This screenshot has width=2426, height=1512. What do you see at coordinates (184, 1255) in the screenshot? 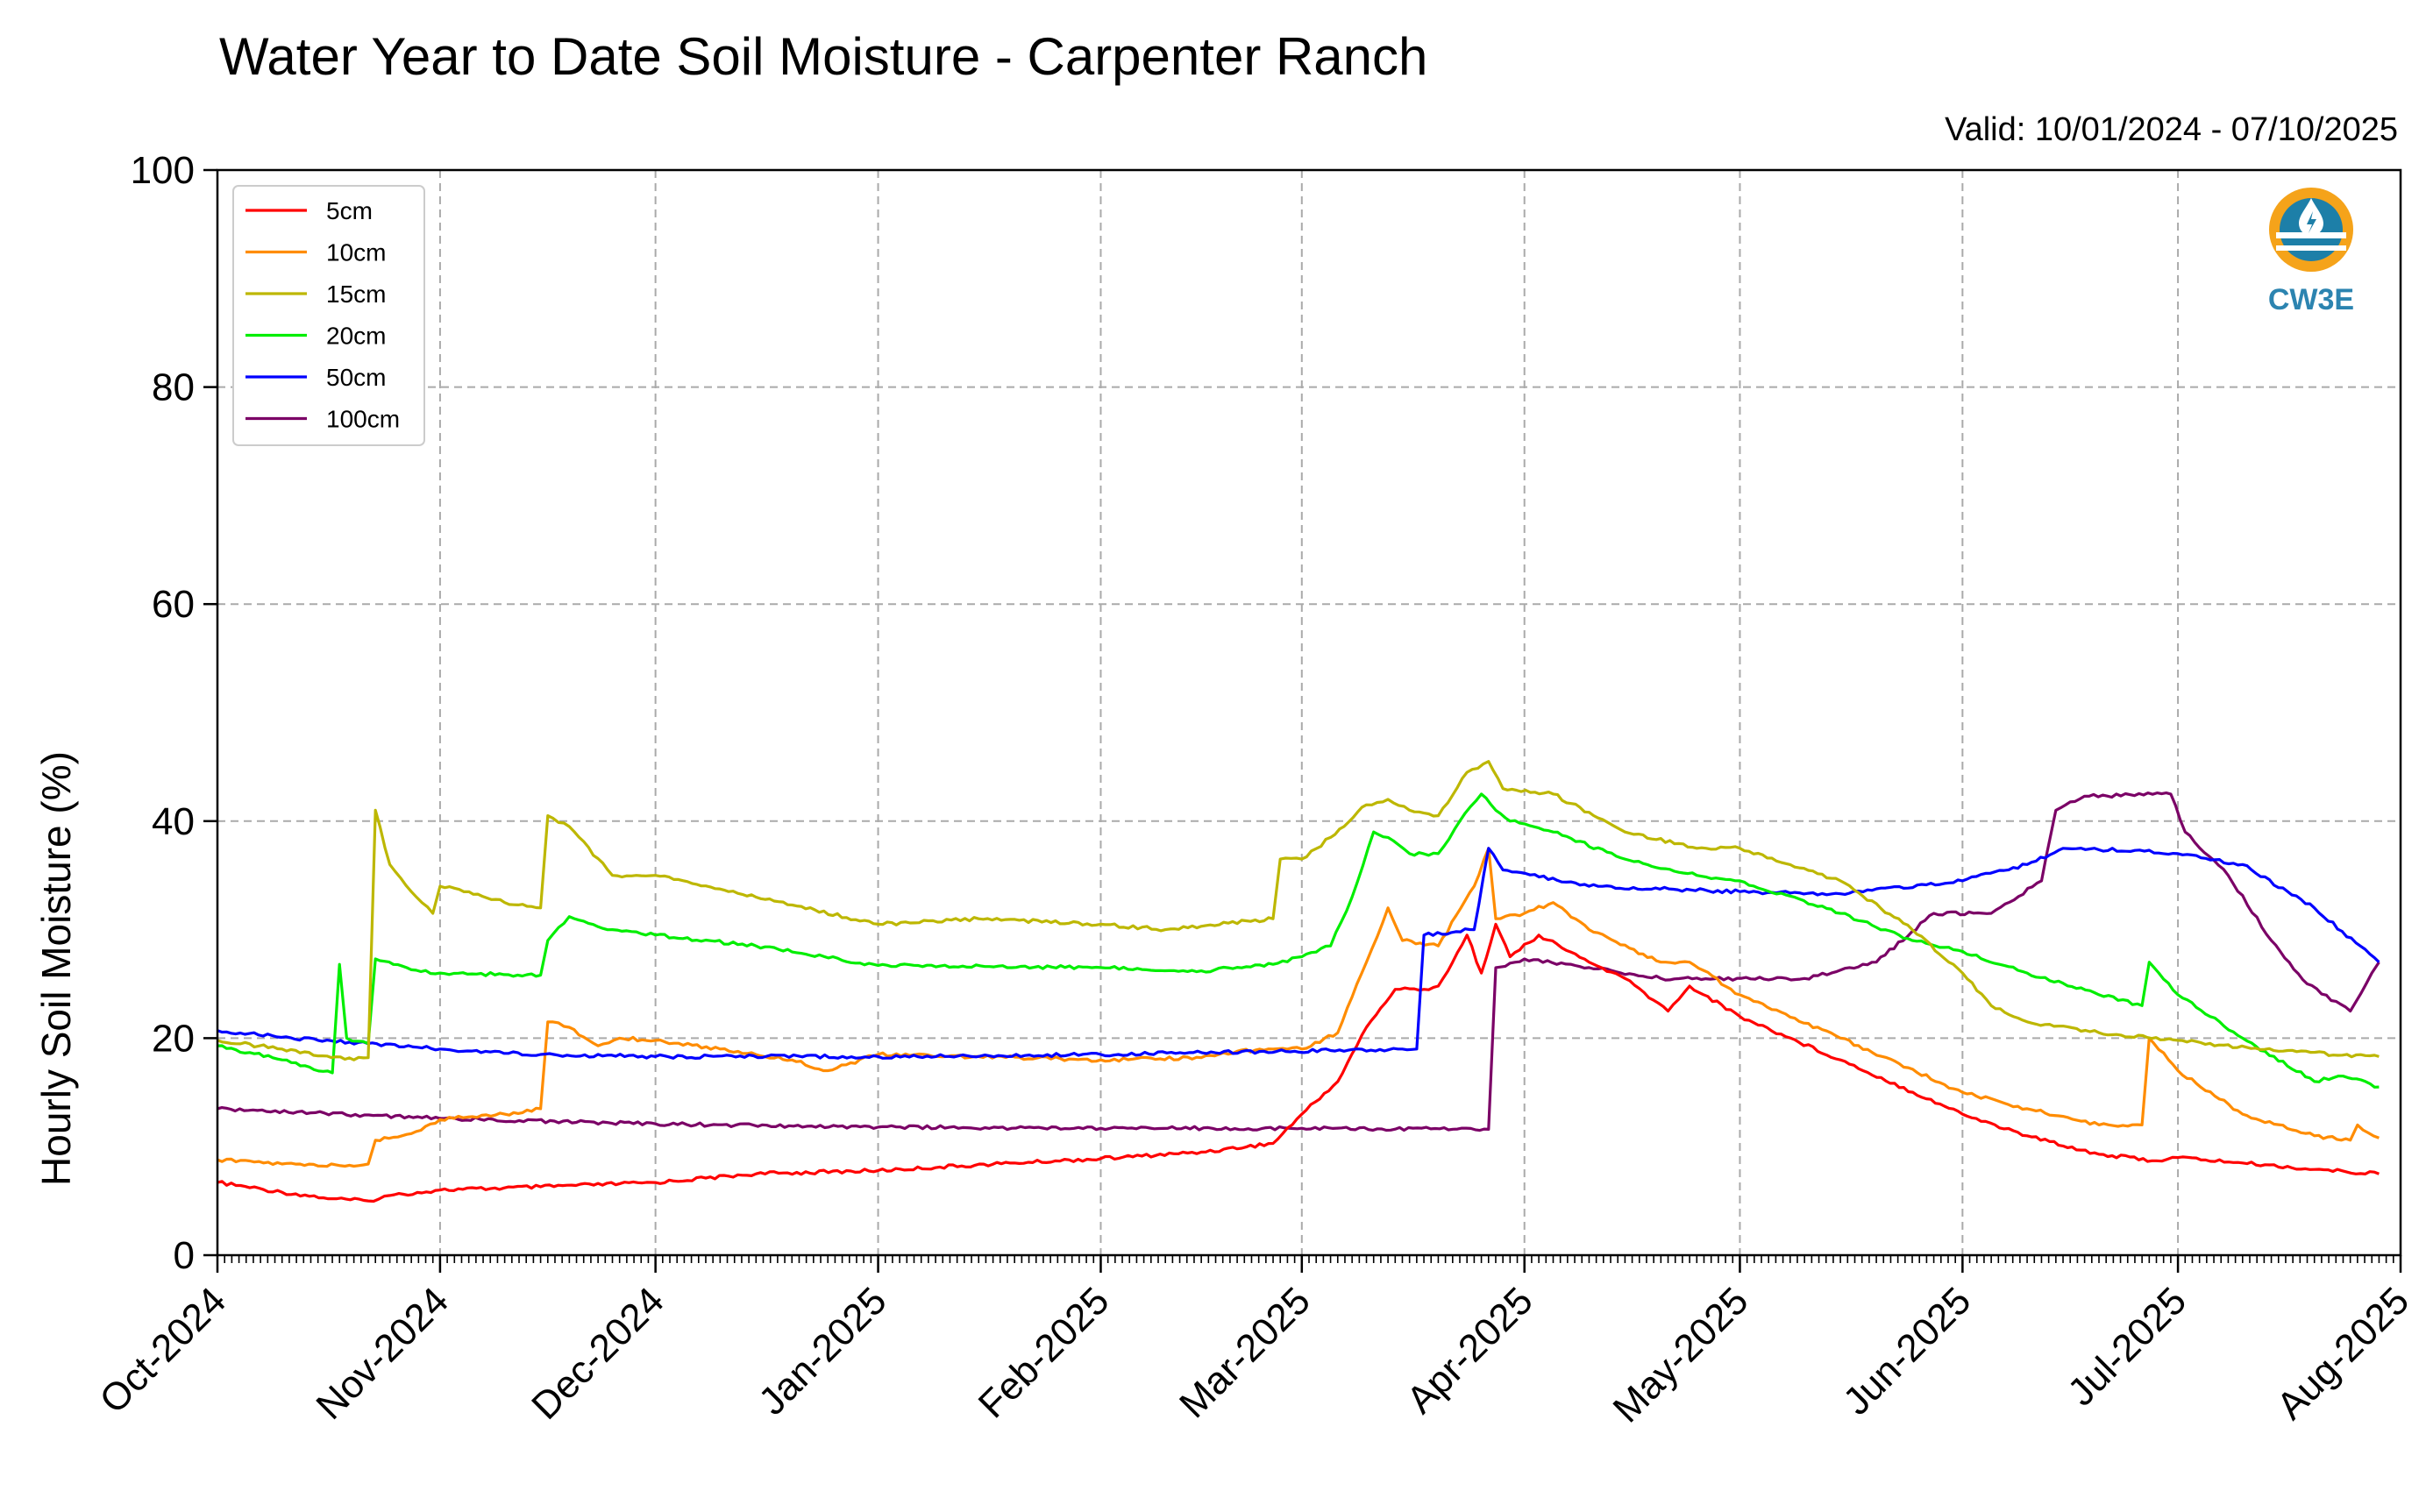
I see `y-tick-label: 0` at bounding box center [184, 1255].